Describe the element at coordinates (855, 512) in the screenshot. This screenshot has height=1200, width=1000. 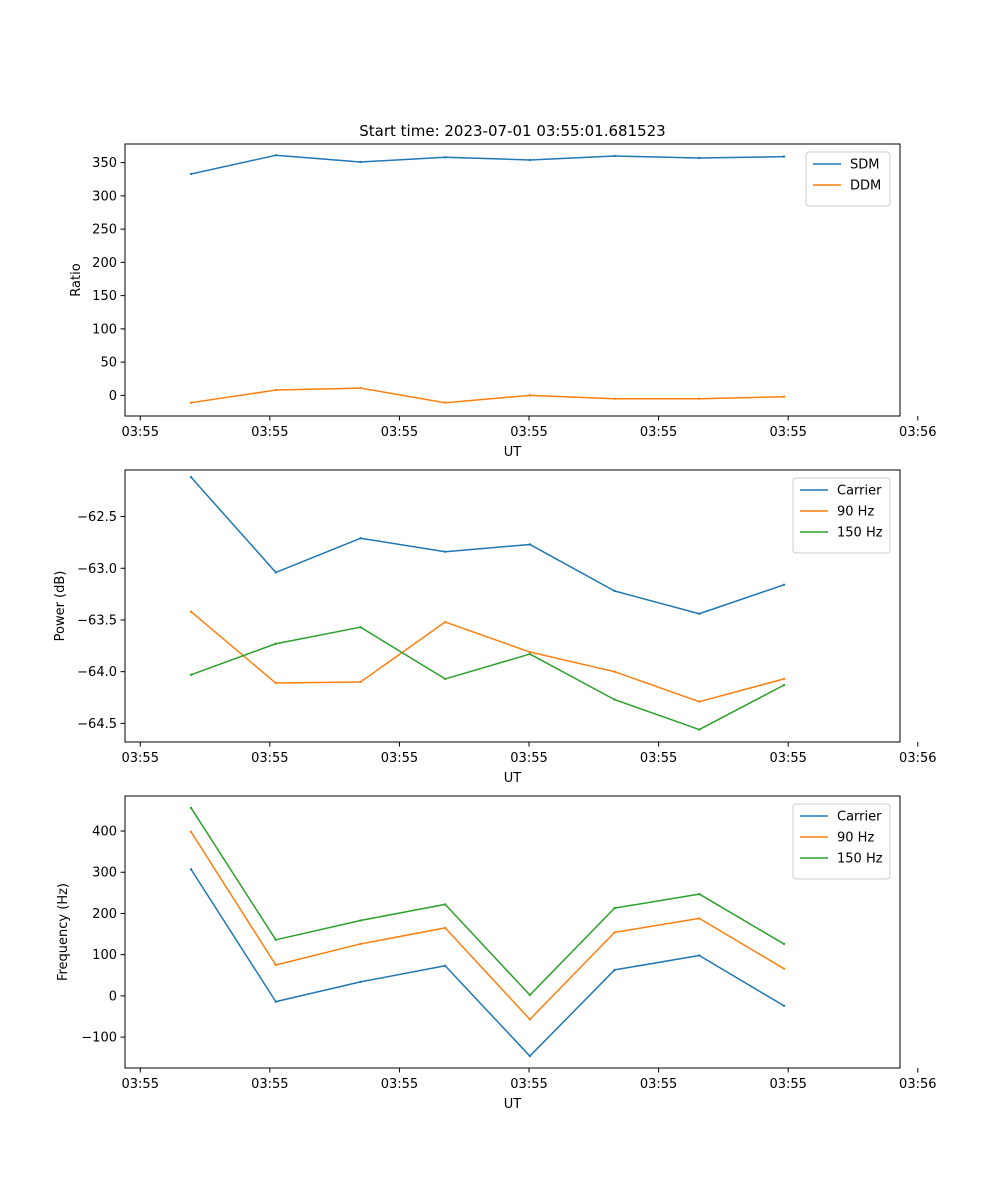
I see `power-legend-label-90-hz: 90 Hz` at that location.